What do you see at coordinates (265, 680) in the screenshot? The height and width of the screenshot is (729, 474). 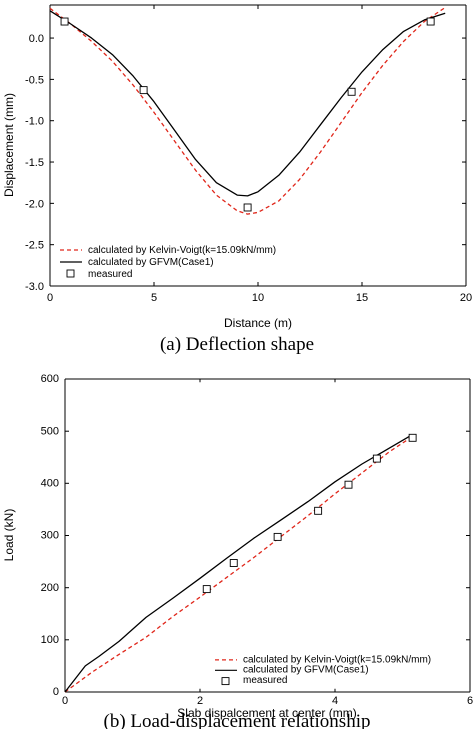 I see `chart-b-legend-label-measured: measured` at bounding box center [265, 680].